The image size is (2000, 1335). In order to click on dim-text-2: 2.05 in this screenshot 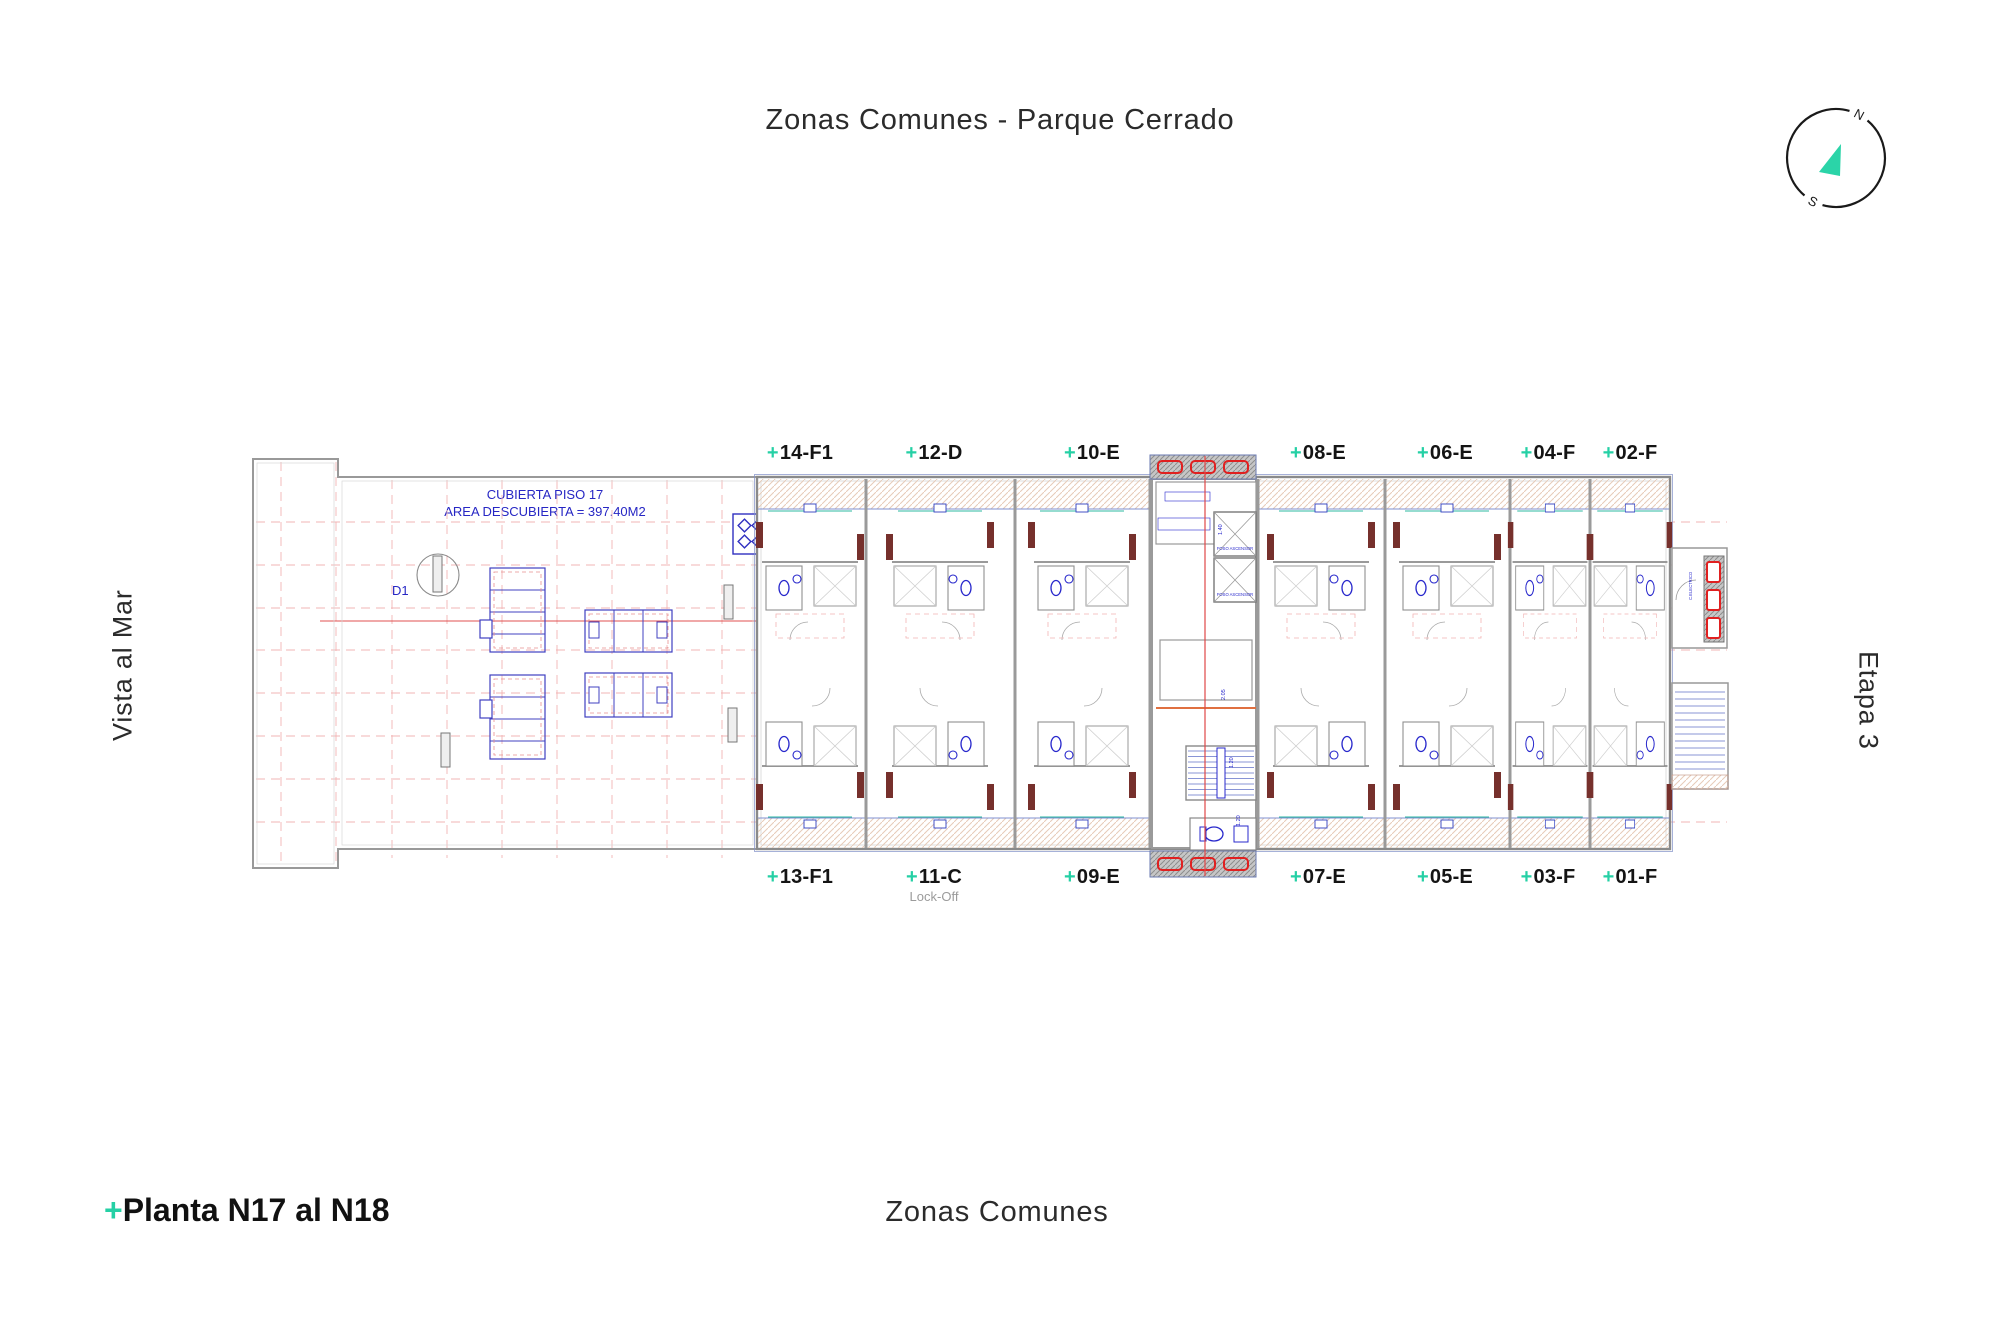, I will do `click(1224, 694)`.